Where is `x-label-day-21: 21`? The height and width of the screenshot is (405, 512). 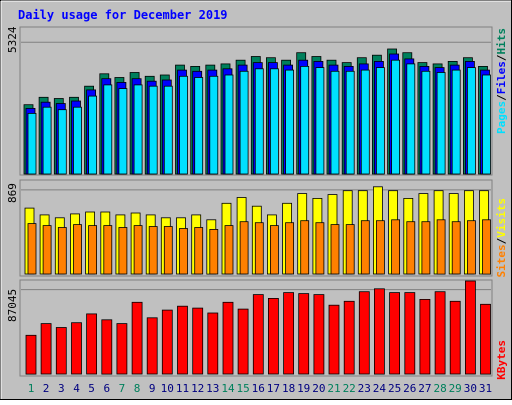
x-label-day-21: 21 is located at coordinates (333, 388).